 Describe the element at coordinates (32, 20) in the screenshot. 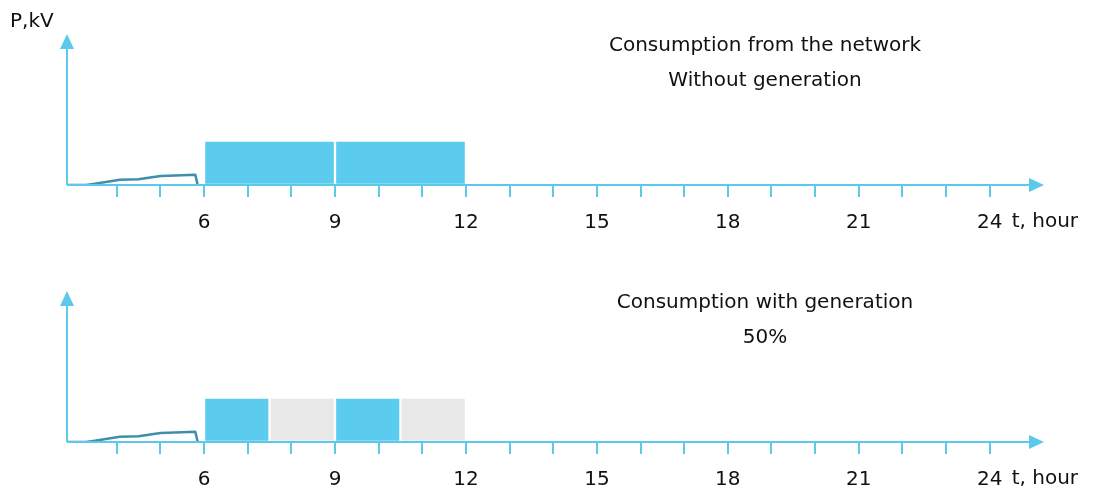

I see `y-axis-title: P,kV` at that location.